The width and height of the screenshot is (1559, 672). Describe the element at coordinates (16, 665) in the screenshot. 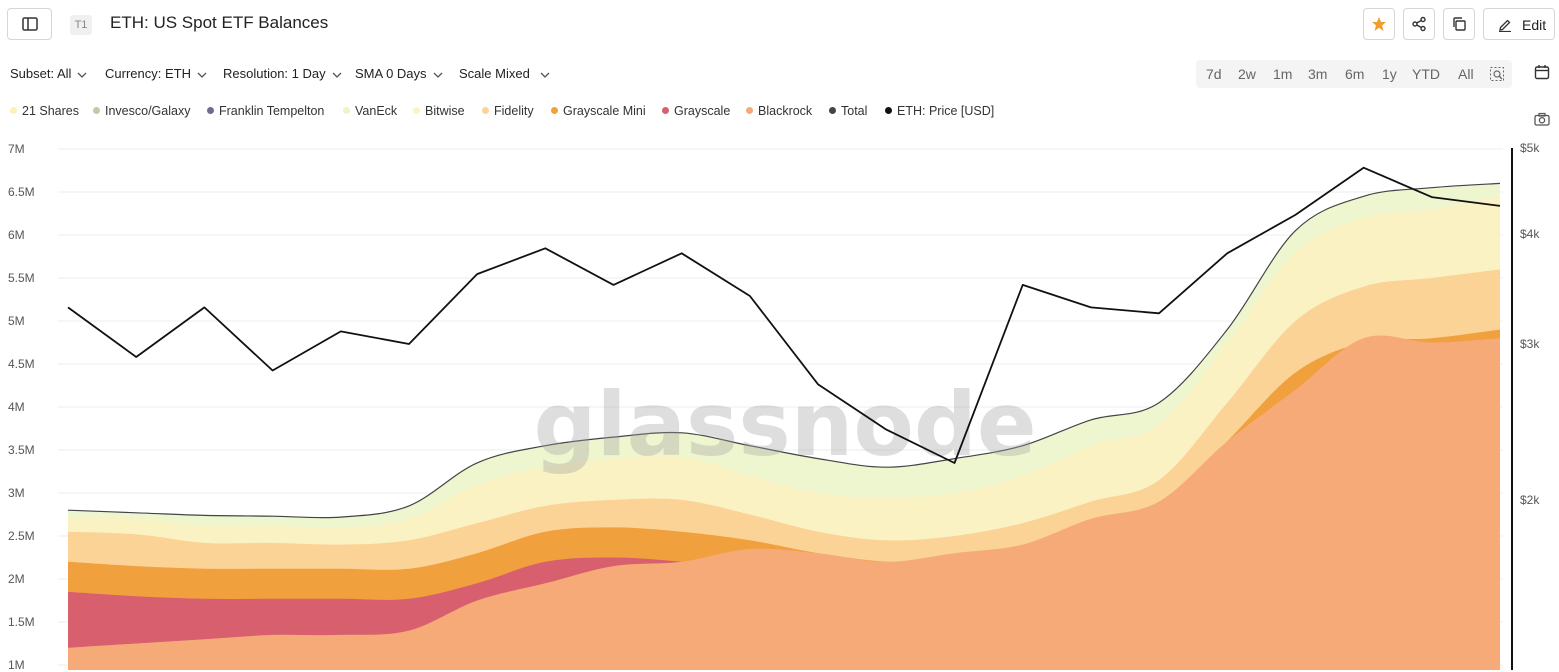

I see `y-tick-label: 1M` at that location.